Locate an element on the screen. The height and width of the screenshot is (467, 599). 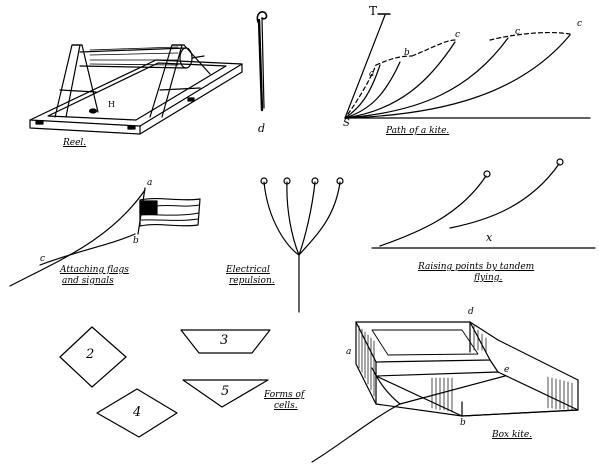
label-path-c2: c is located at coordinates (518, 32).